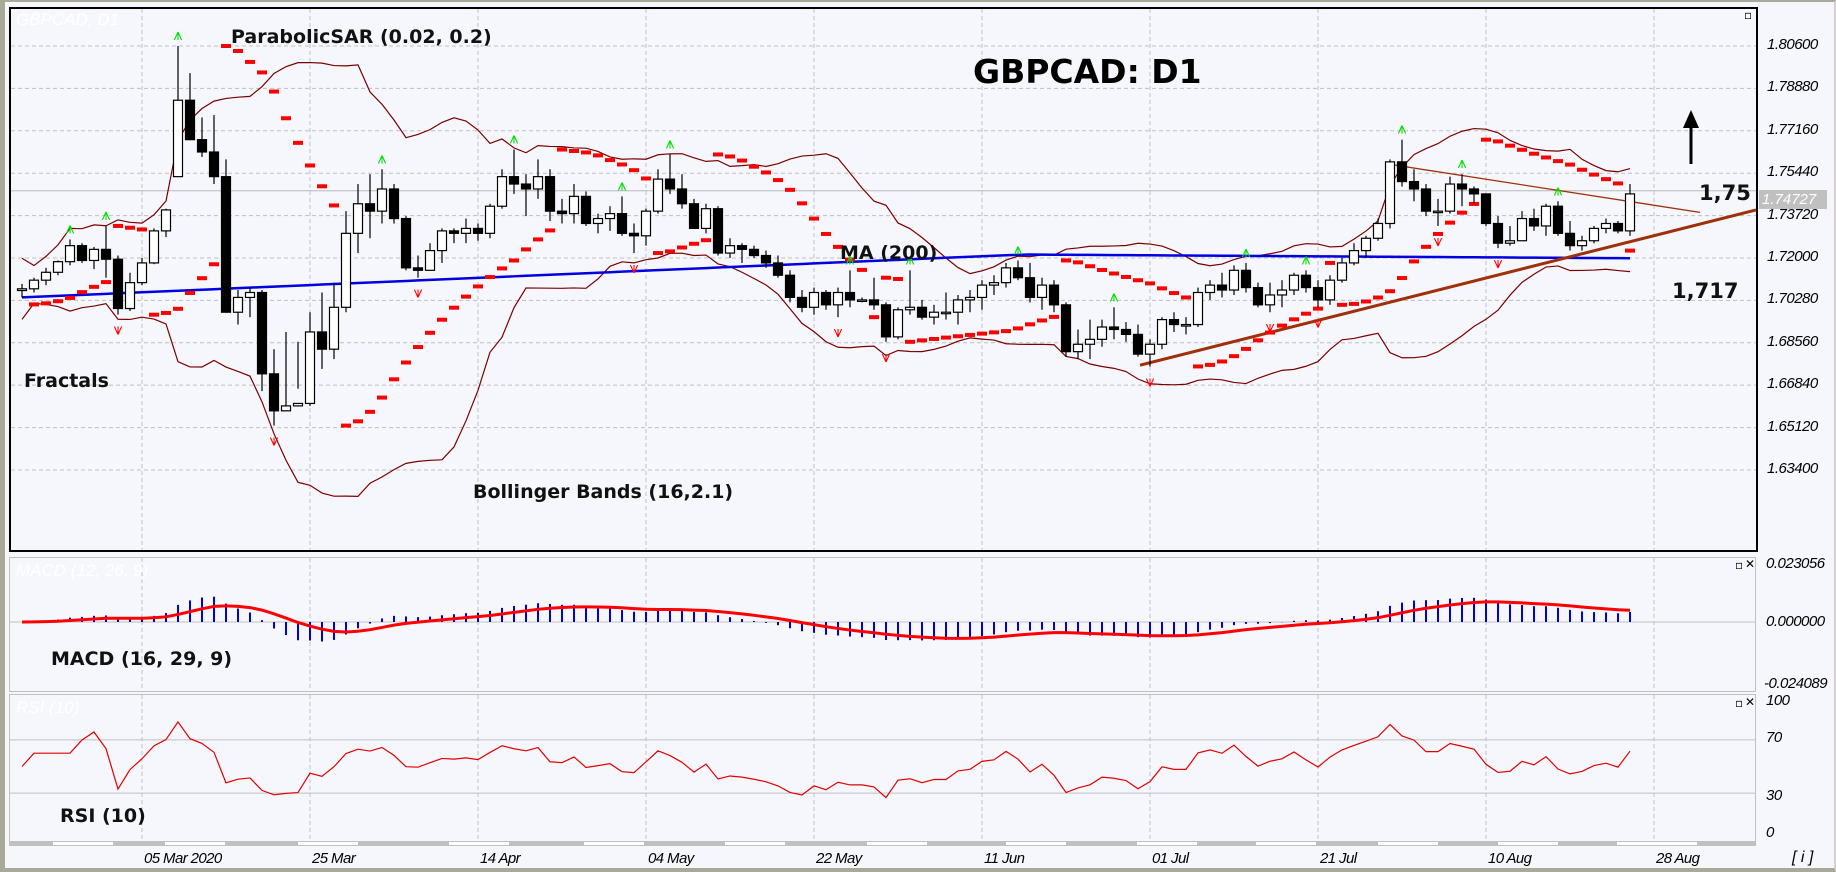 Image resolution: width=1836 pixels, height=872 pixels. I want to click on maximize-rsi-icon: ▫, so click(1739, 703).